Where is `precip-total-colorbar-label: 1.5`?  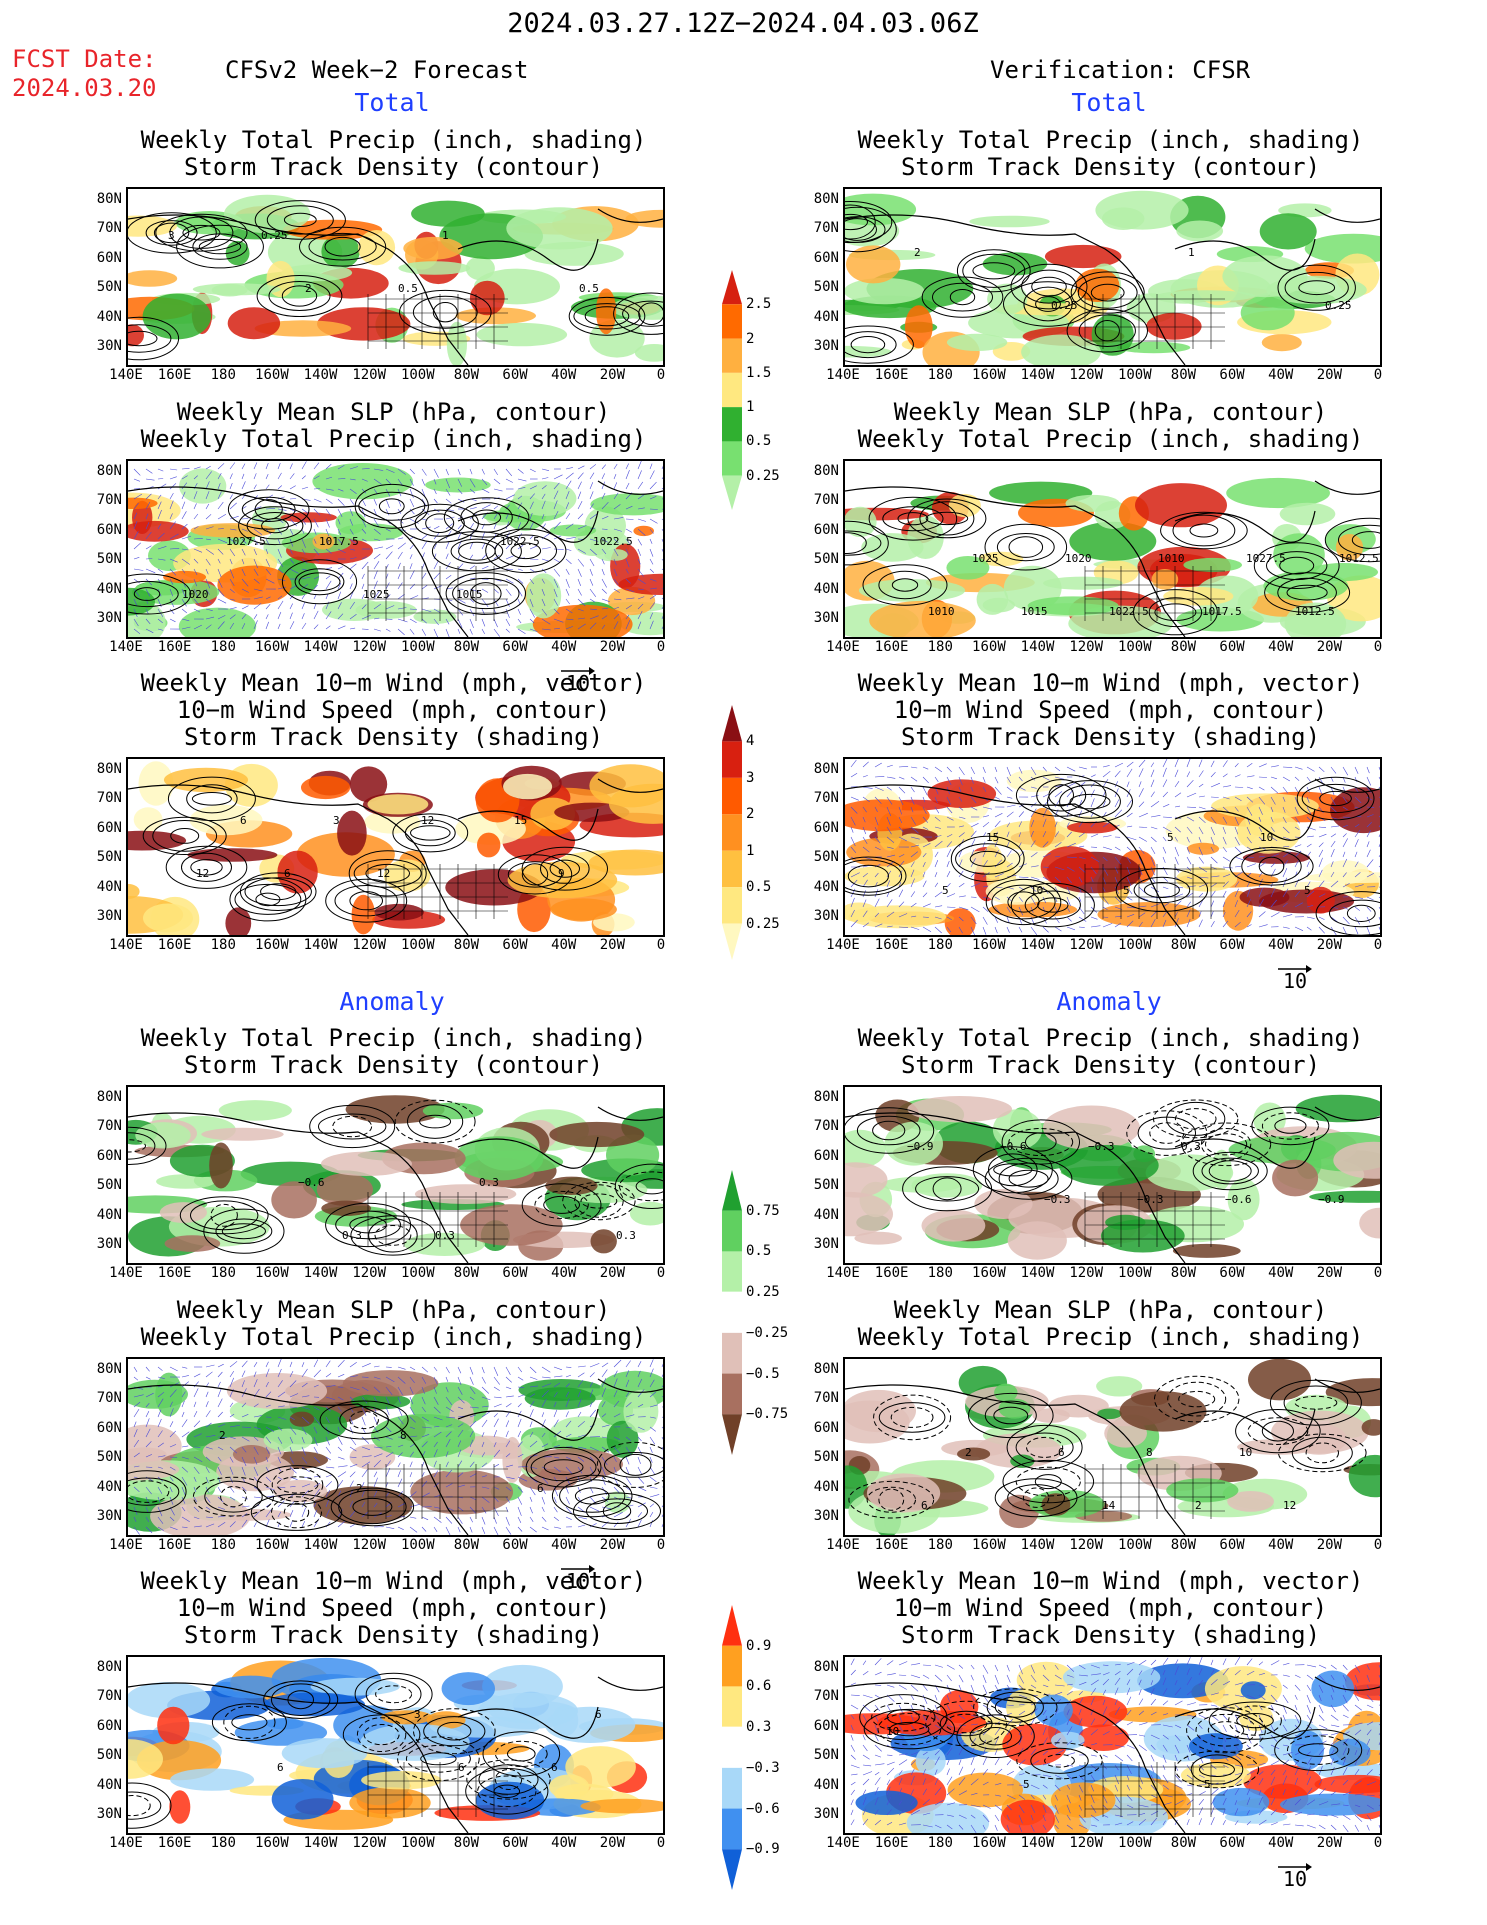
precip-total-colorbar-label: 1.5 is located at coordinates (759, 372).